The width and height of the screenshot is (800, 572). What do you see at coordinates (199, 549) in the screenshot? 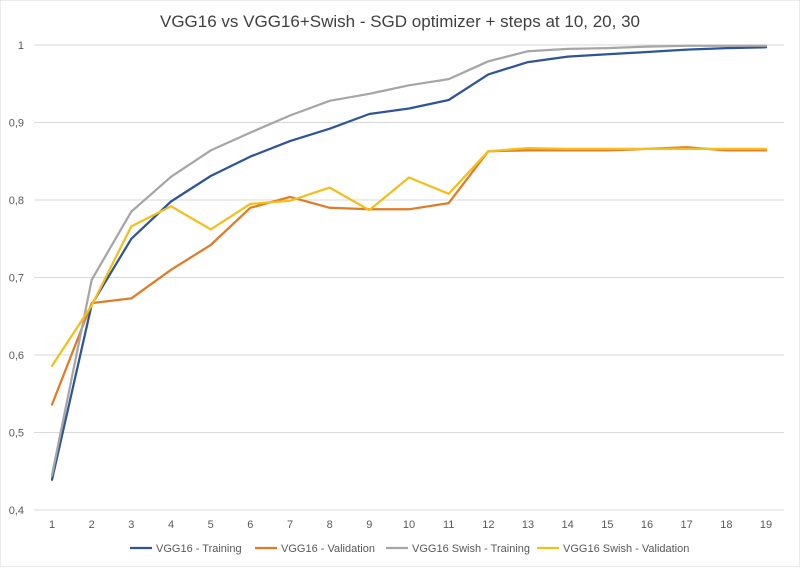
I see `legend-label: VGG16 - Training` at bounding box center [199, 549].